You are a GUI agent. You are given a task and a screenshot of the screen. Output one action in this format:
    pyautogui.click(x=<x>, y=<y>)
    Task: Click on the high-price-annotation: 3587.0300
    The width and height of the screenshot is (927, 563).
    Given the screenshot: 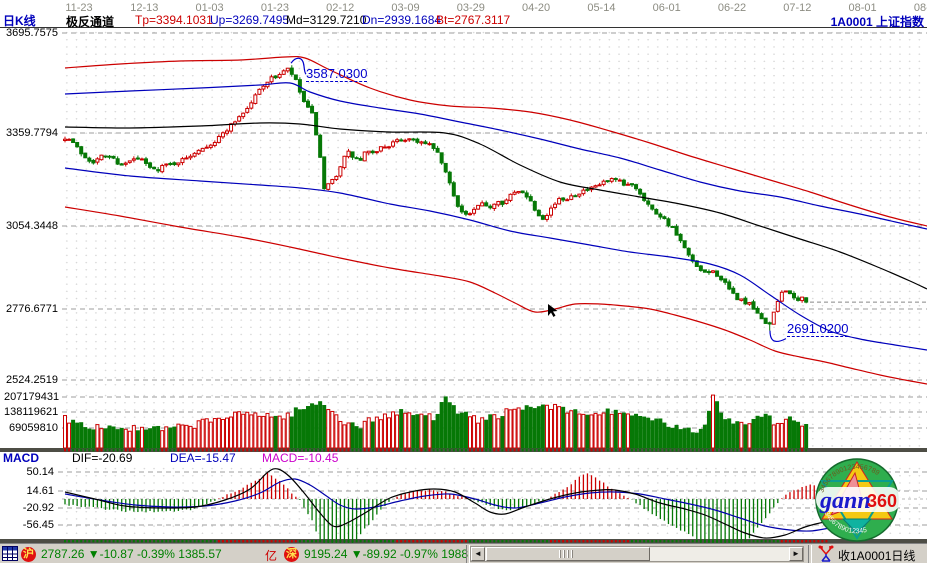 What is the action you would take?
    pyautogui.click(x=337, y=74)
    